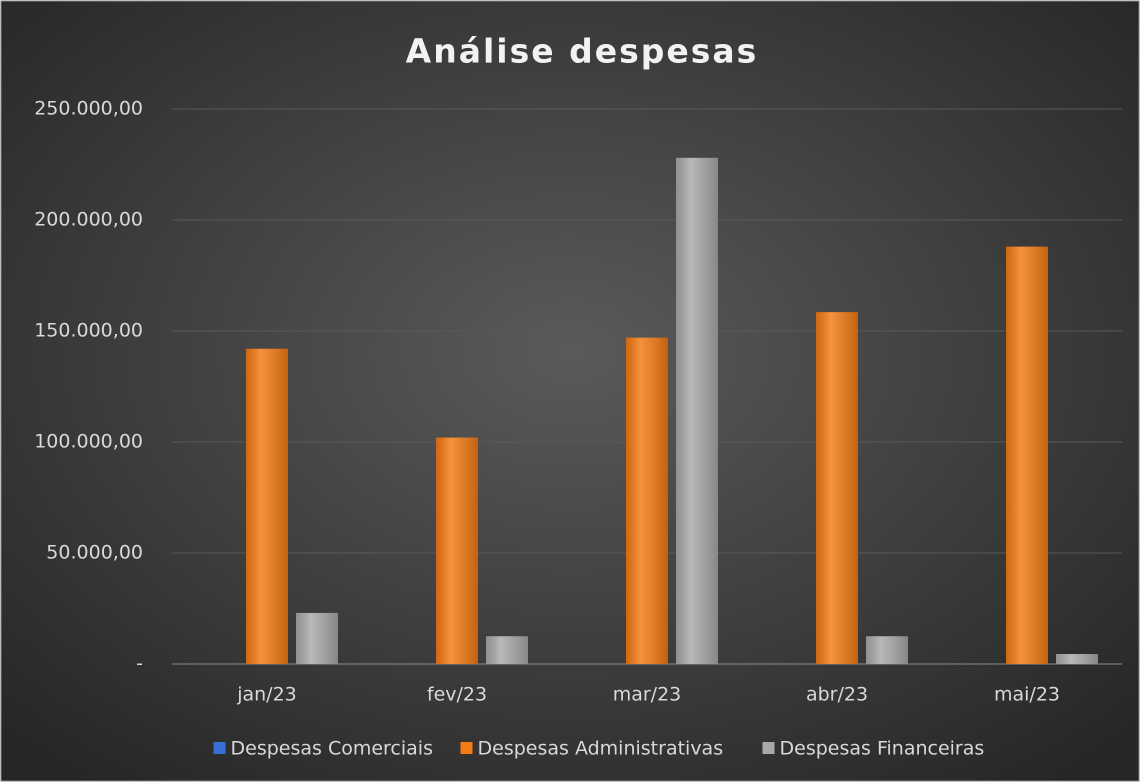 The image size is (1140, 782). I want to click on y-tick-label: 200.000,00, so click(88, 220).